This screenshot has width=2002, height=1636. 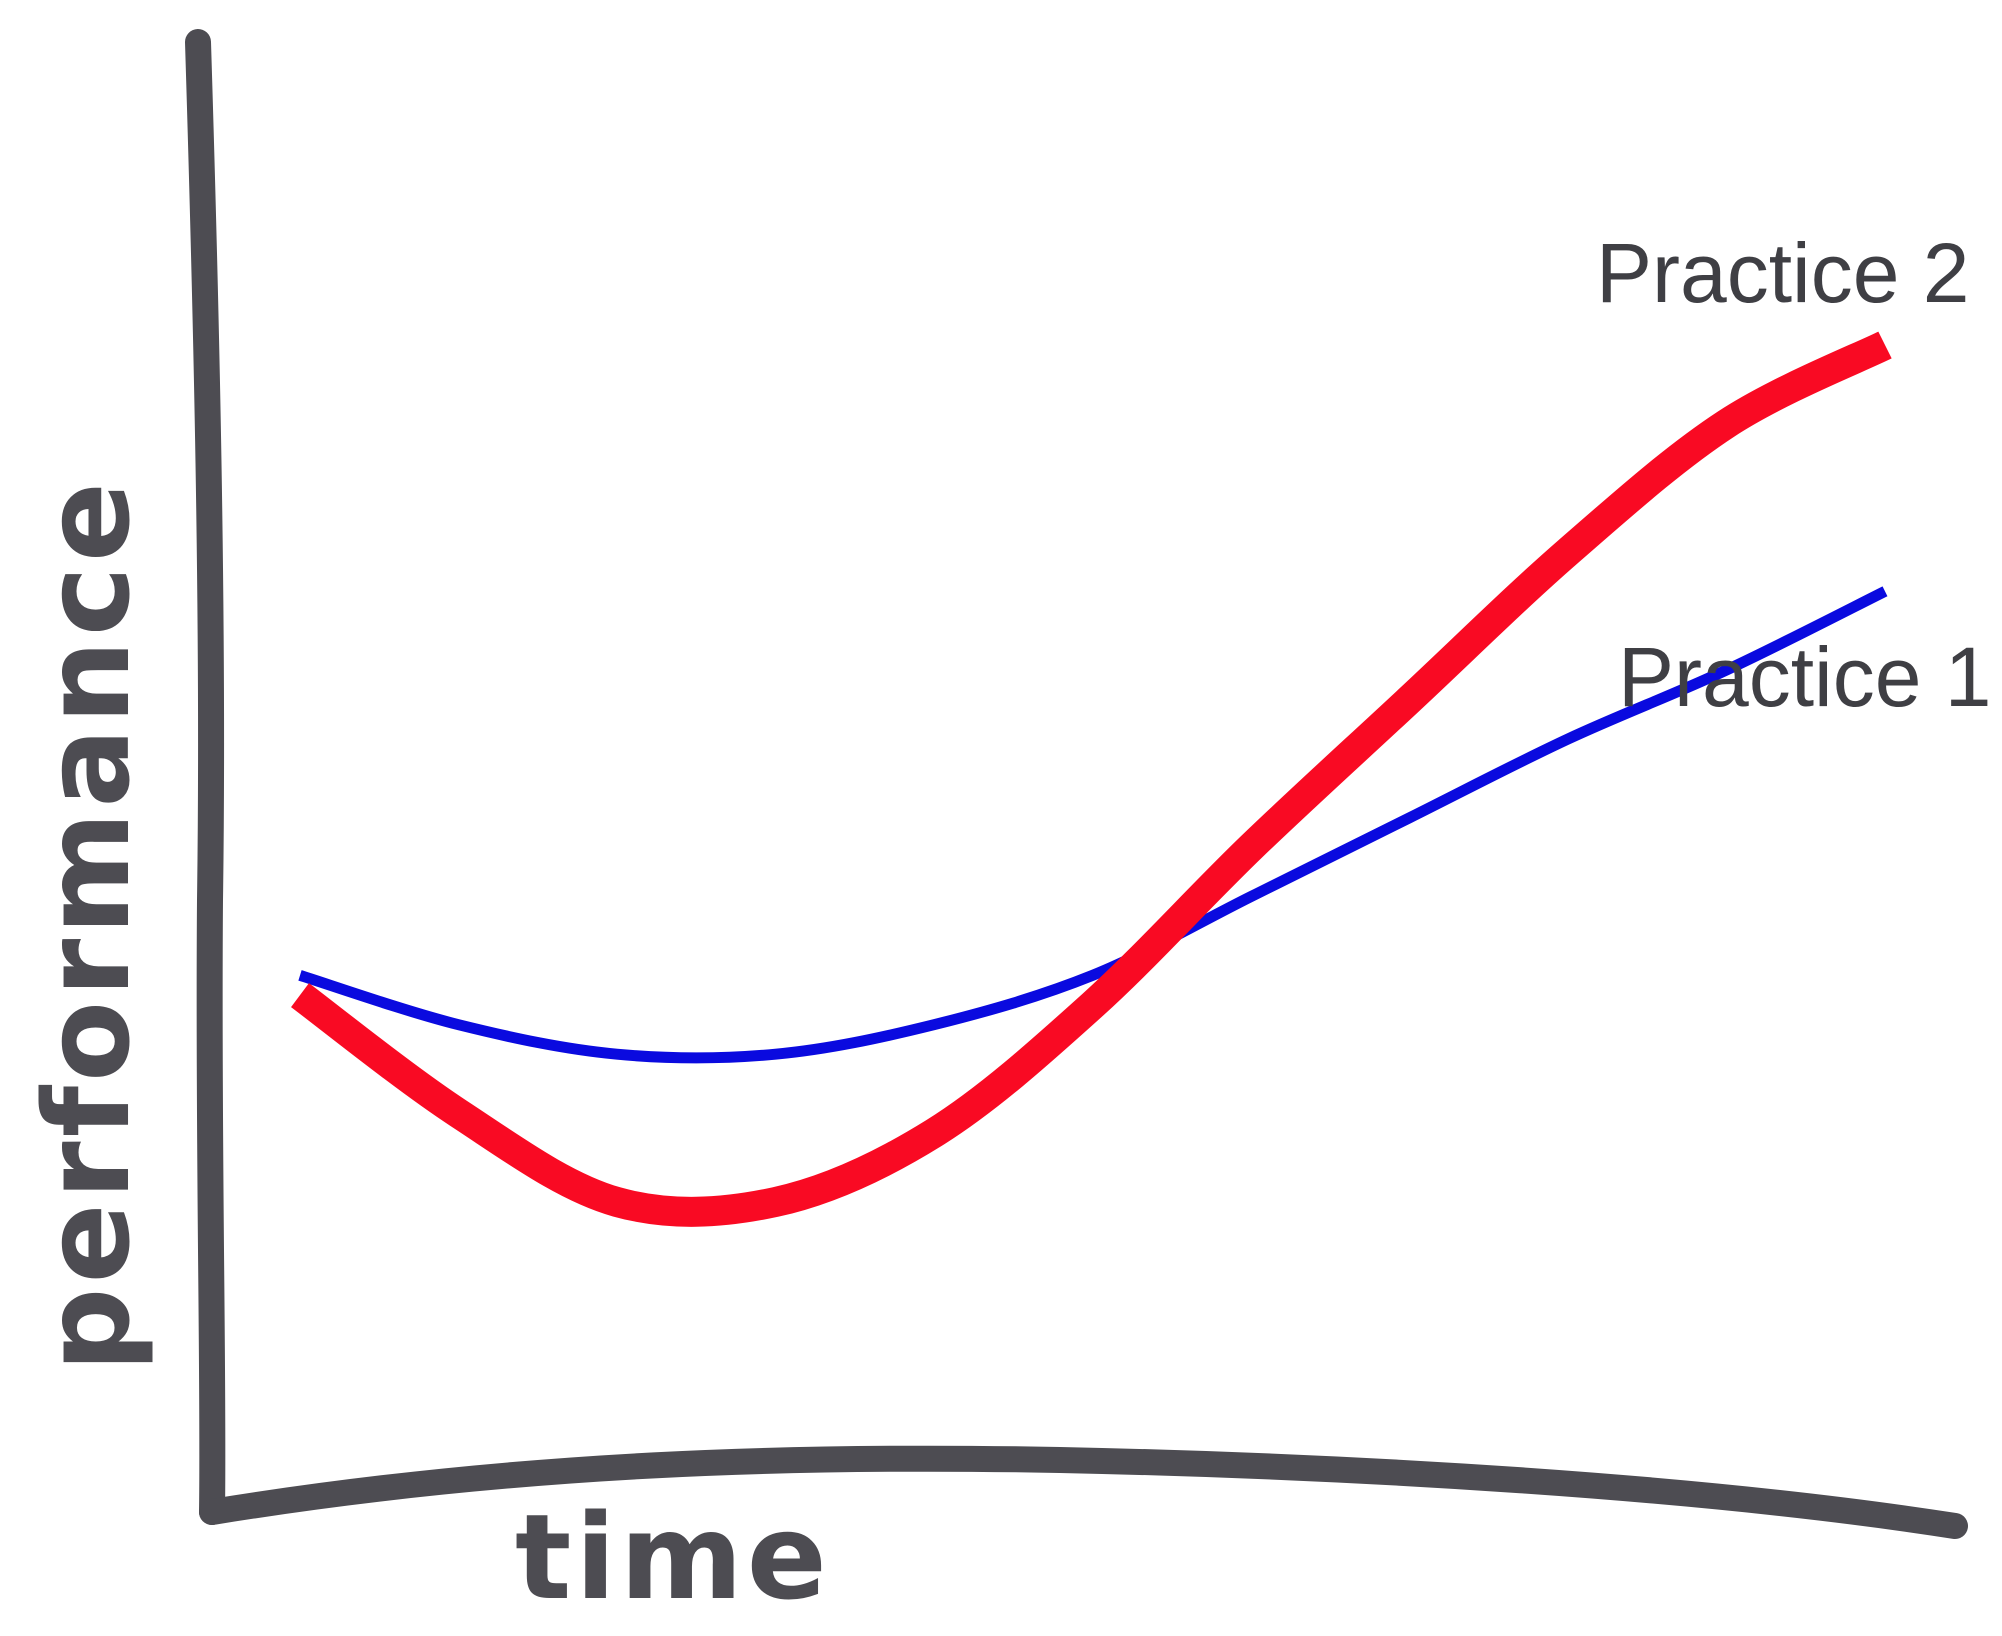 What do you see at coordinates (205, 777) in the screenshot?
I see `y-axis` at bounding box center [205, 777].